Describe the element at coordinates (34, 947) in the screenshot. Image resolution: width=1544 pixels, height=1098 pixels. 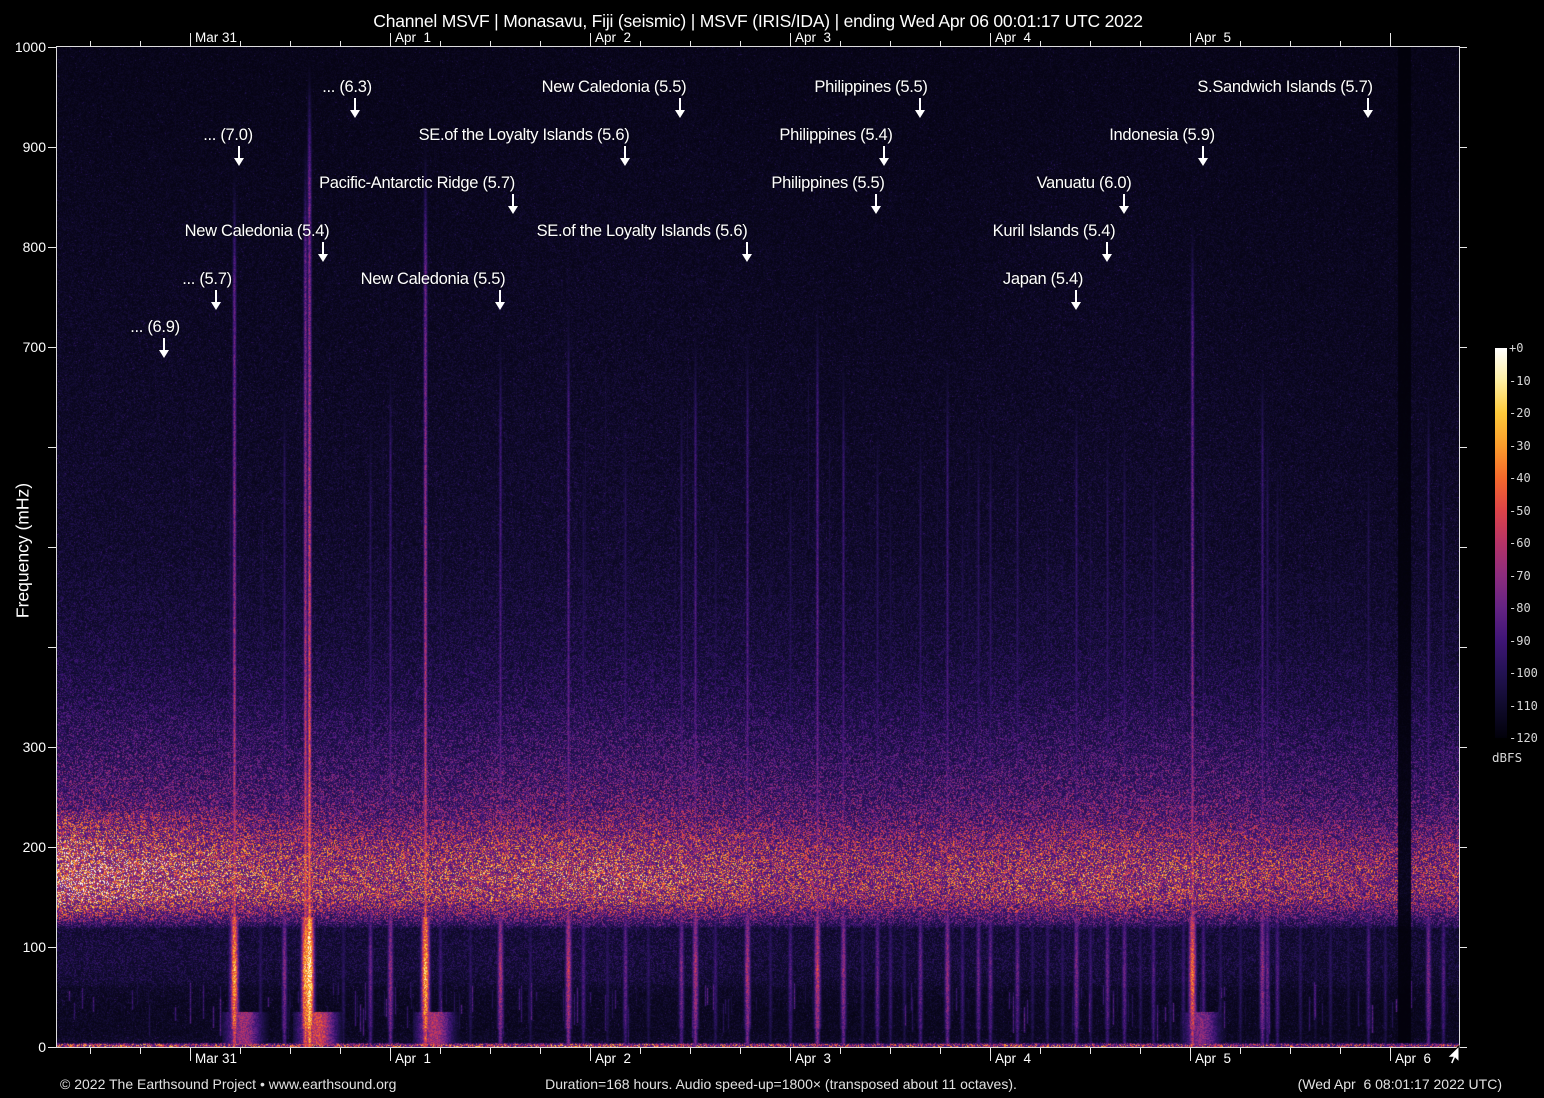
I see `y-tick-label: 100` at that location.